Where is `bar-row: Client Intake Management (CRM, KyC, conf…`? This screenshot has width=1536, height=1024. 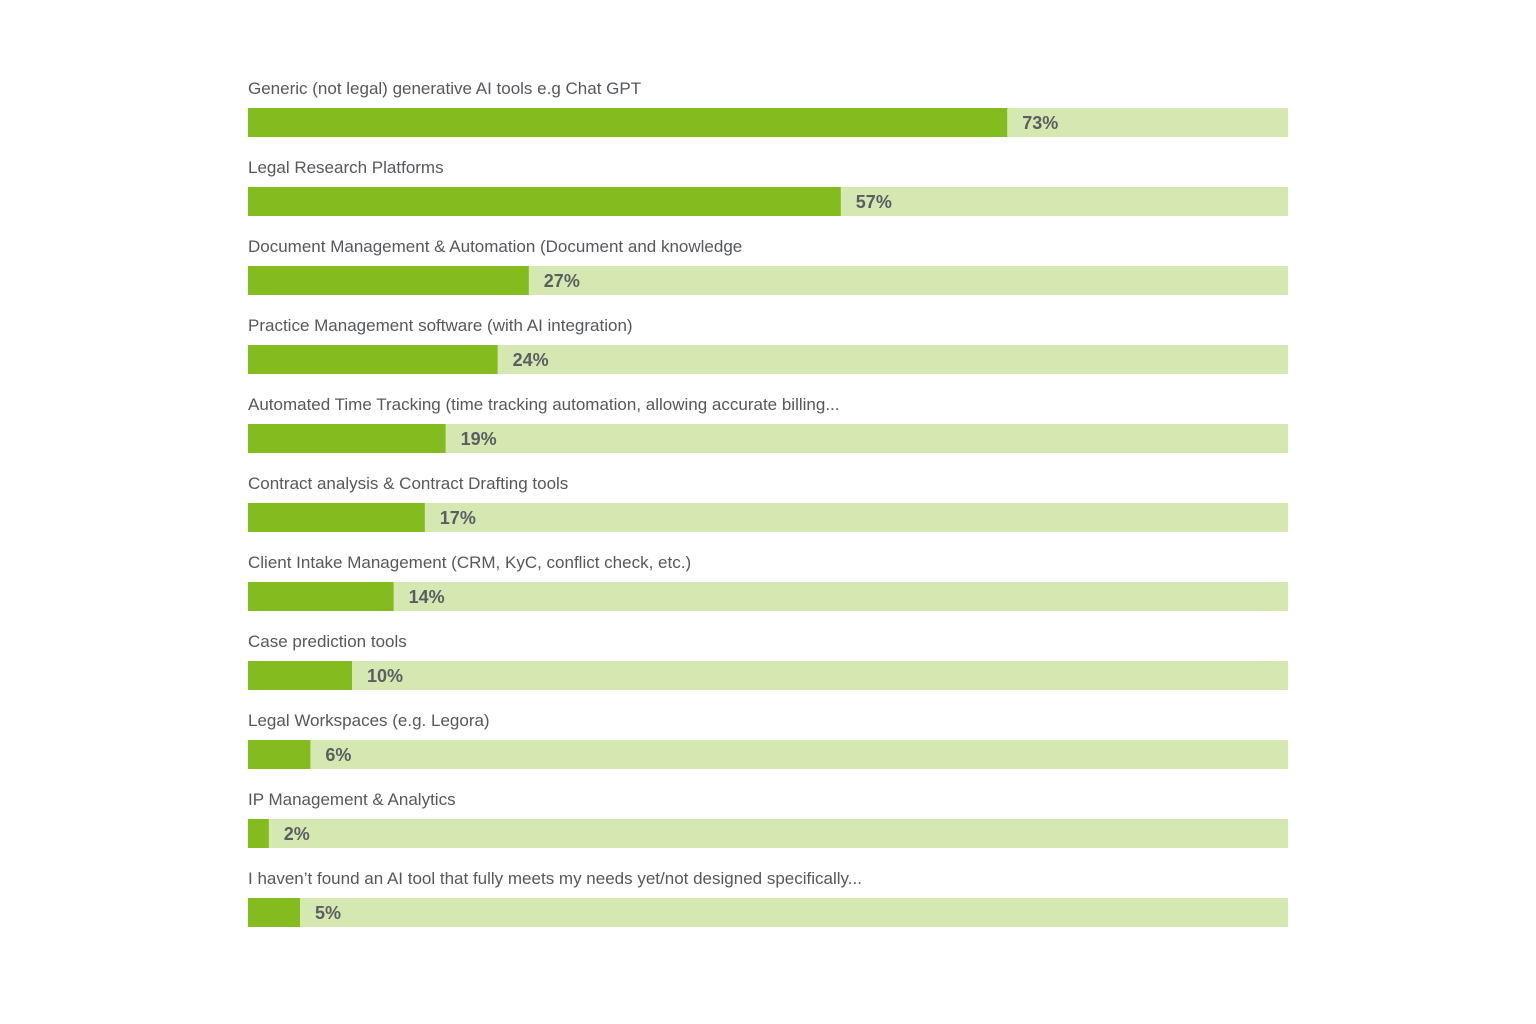 bar-row: Client Intake Management (CRM, KyC, conf… is located at coordinates (768, 582).